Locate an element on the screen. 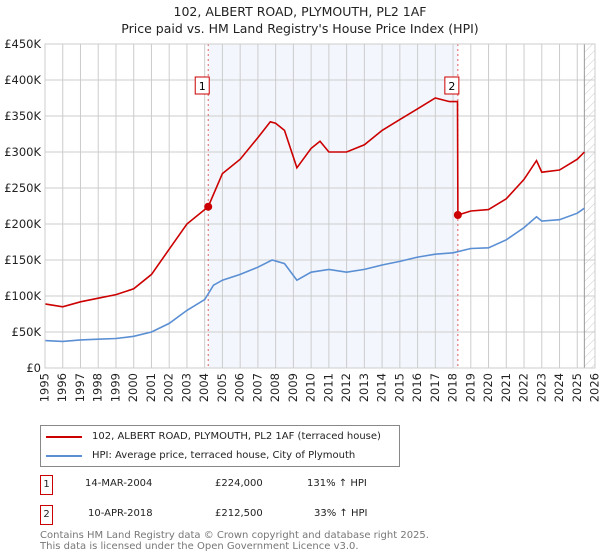 This screenshot has width=600, height=560. sale-label: 2 is located at coordinates (451, 86).